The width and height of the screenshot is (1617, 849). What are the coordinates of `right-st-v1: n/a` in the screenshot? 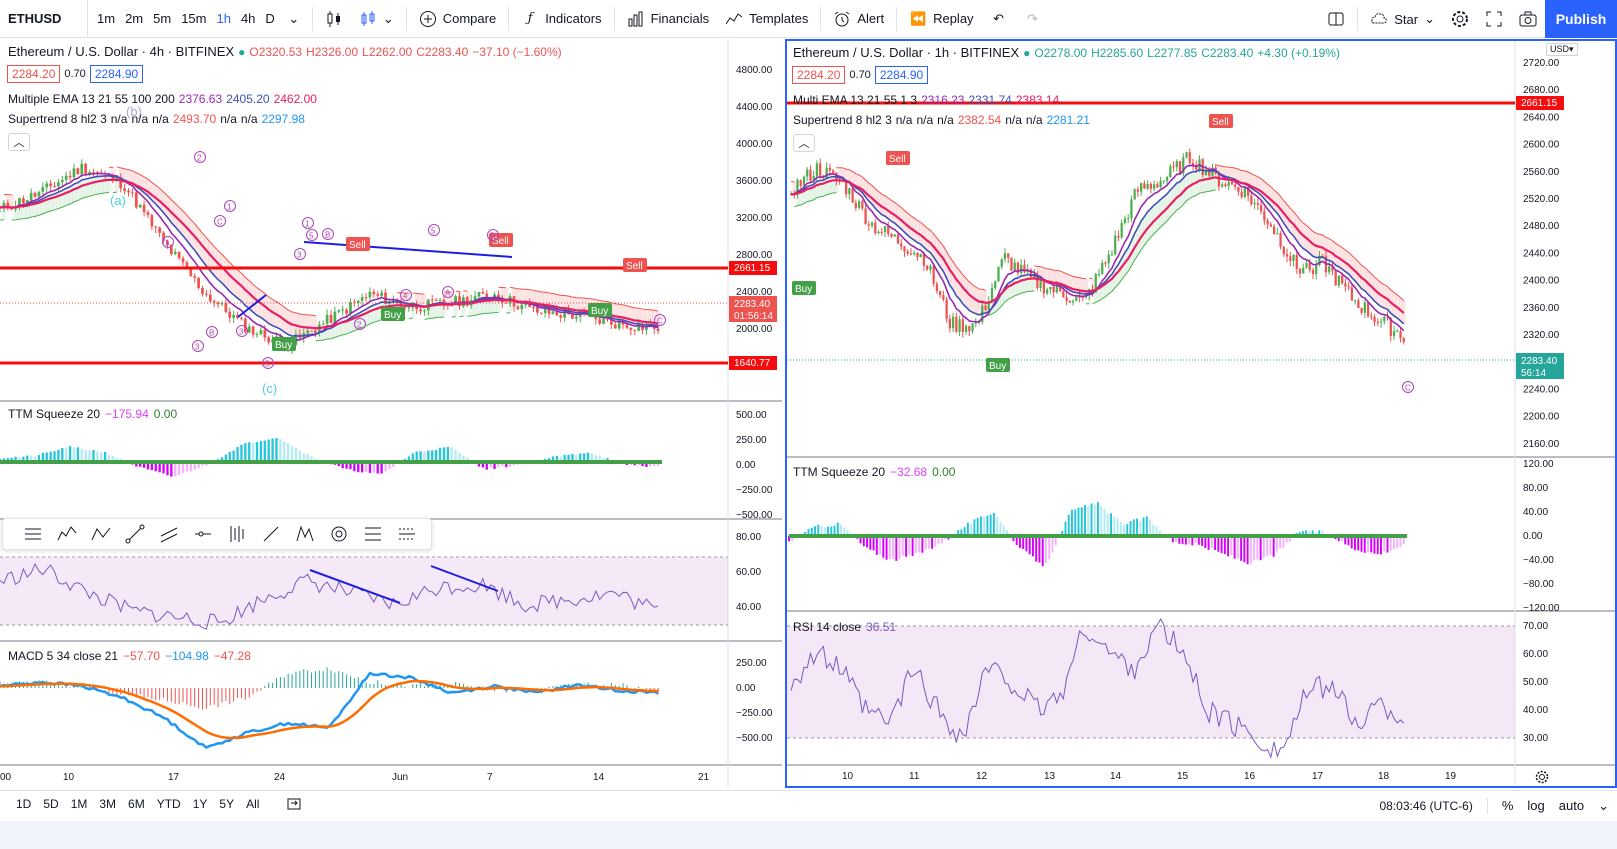 It's located at (904, 120).